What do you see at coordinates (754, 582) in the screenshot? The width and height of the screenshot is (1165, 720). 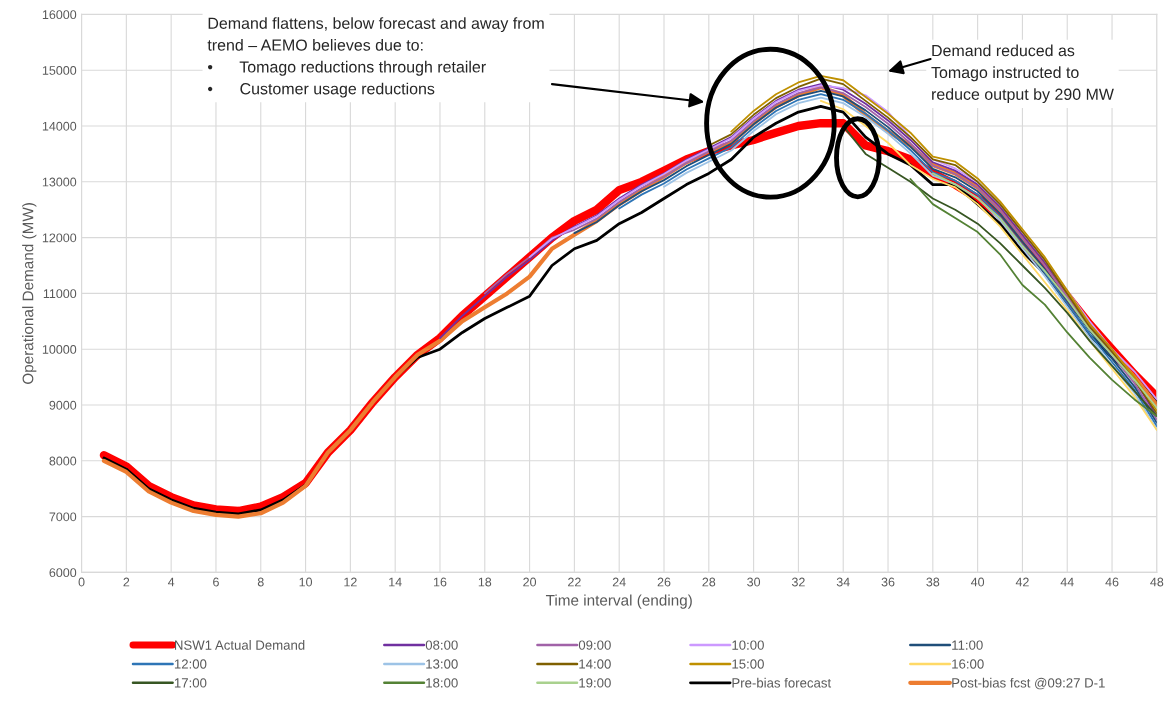 I see `x-tick-label: 30` at bounding box center [754, 582].